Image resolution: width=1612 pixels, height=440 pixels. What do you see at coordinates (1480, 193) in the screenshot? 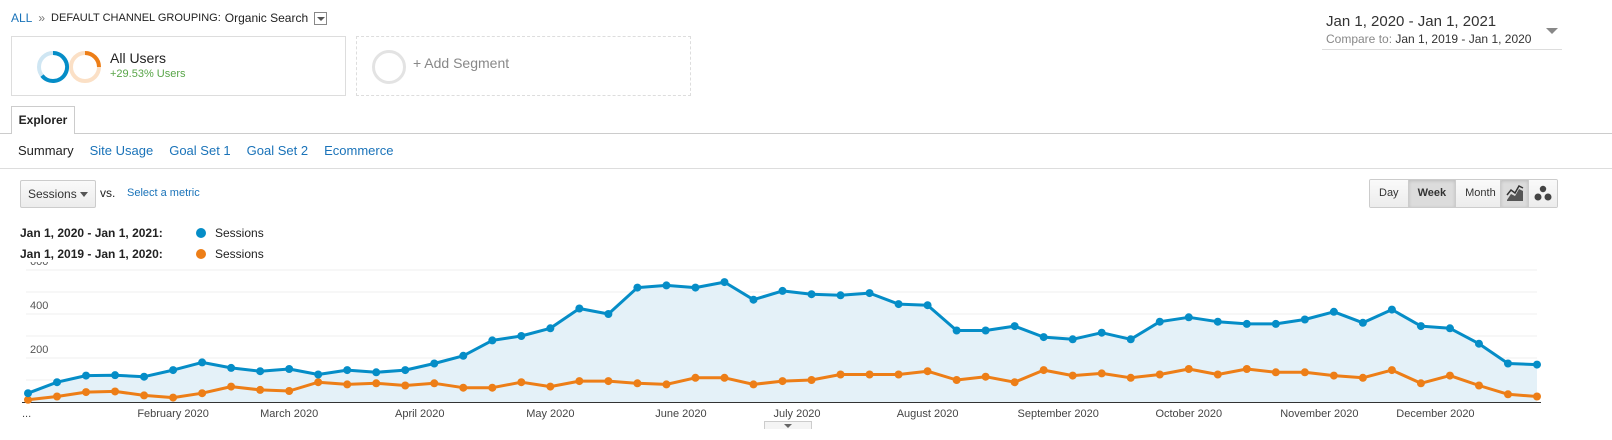
I see `period-month-button: Month` at bounding box center [1480, 193].